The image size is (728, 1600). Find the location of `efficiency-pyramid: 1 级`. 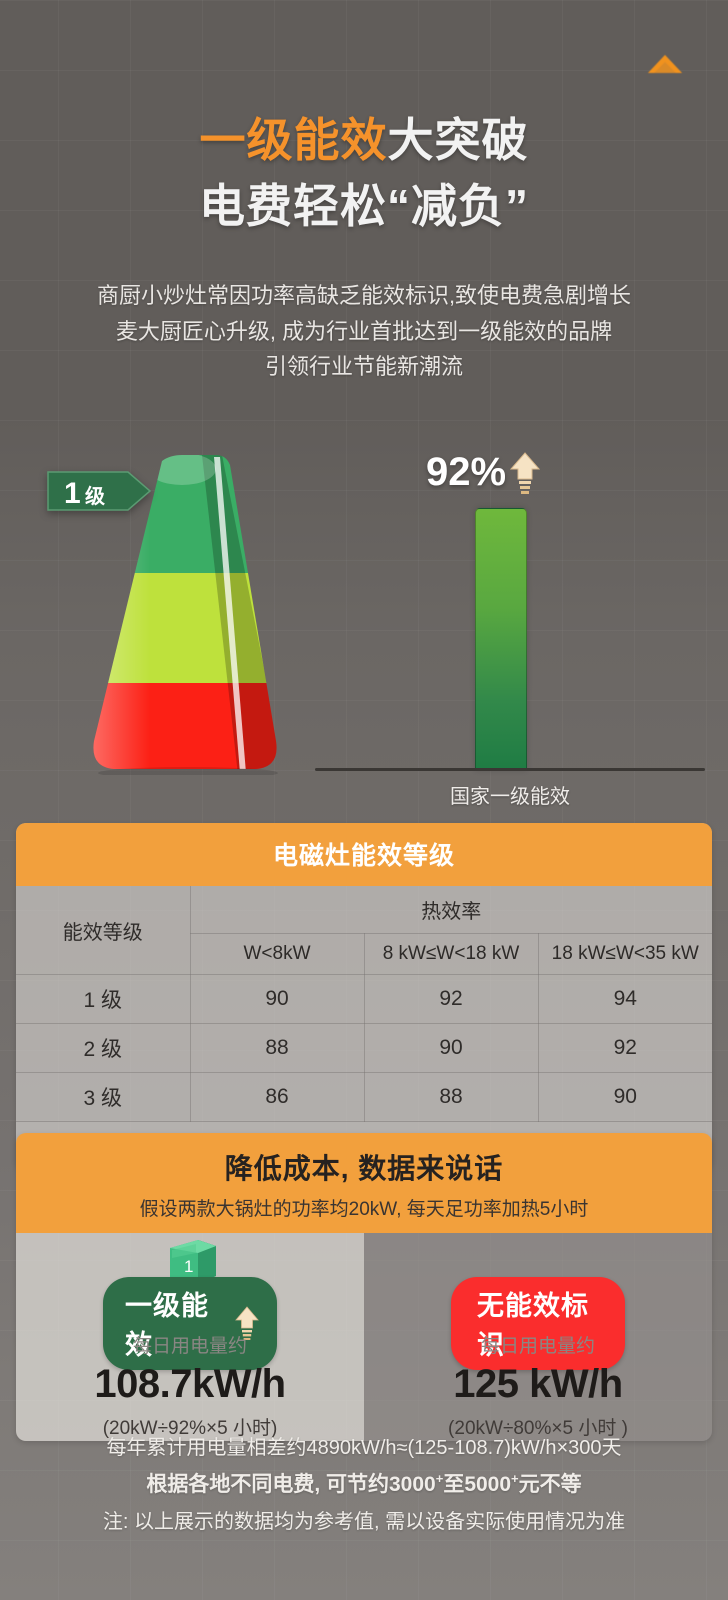

efficiency-pyramid: 1 级 is located at coordinates (183, 620).